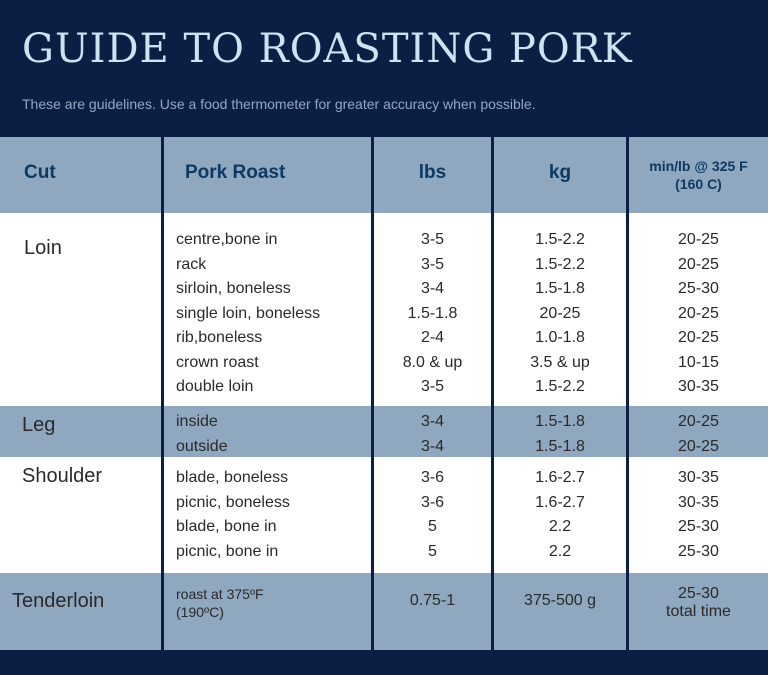 The width and height of the screenshot is (768, 675). Describe the element at coordinates (235, 172) in the screenshot. I see `header-roast: Pork Roast` at that location.